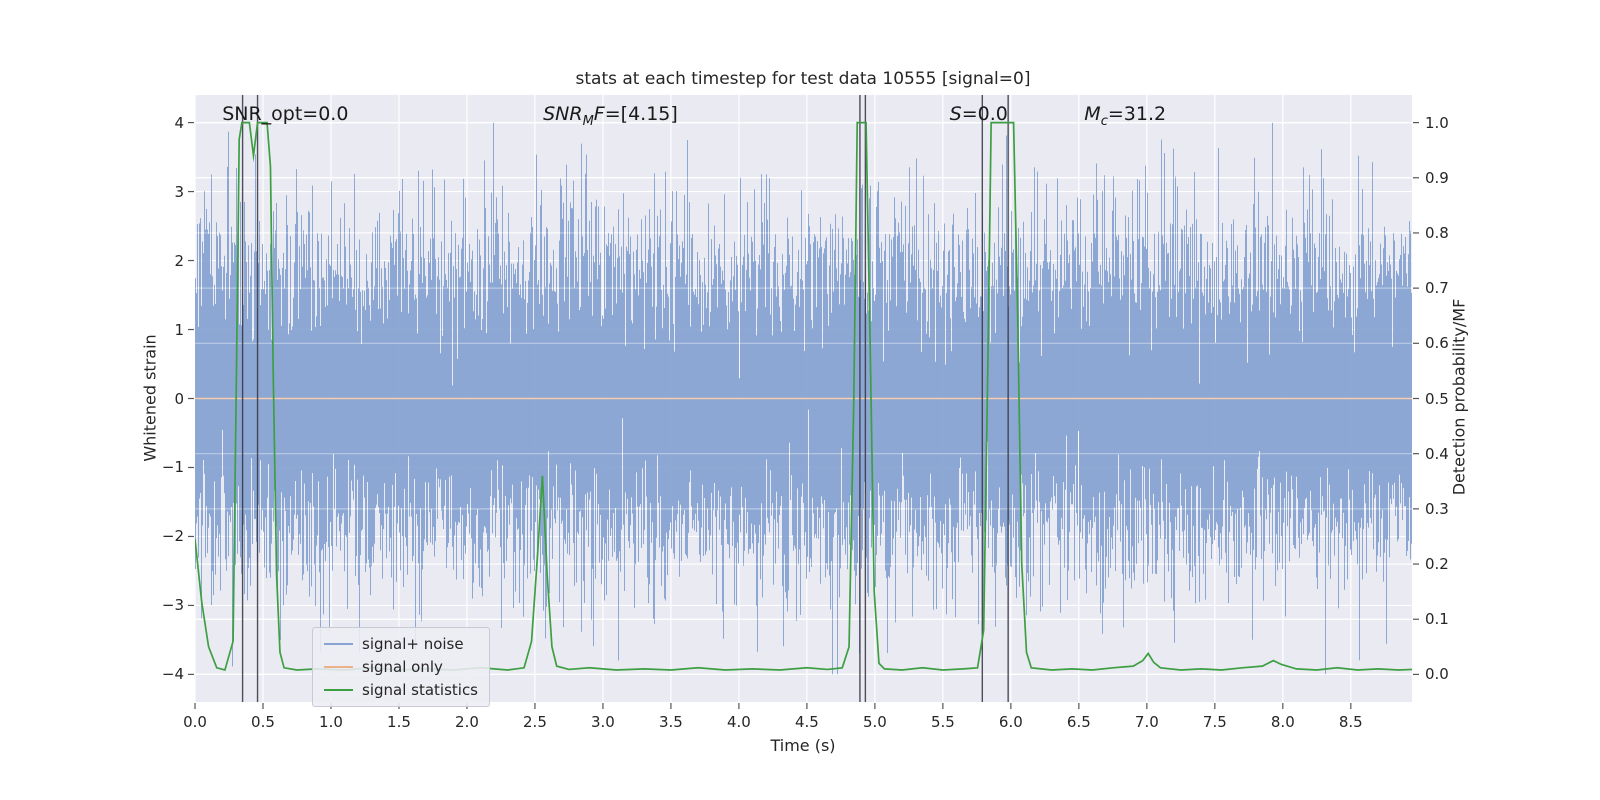 The width and height of the screenshot is (1600, 800). What do you see at coordinates (1437, 619) in the screenshot?
I see `y-right-tick-label: 0.1` at bounding box center [1437, 619].